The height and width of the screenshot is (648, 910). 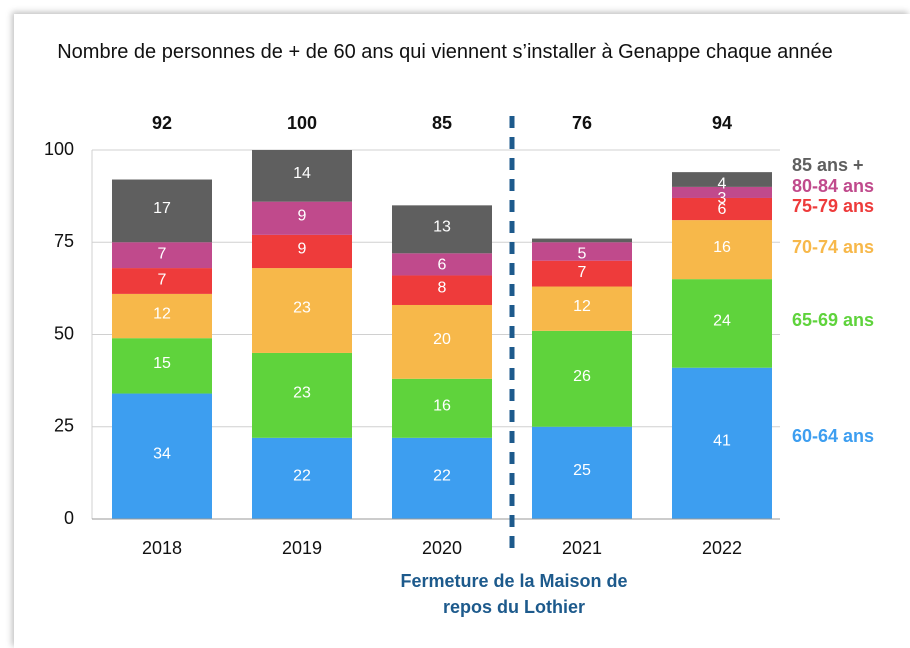 What do you see at coordinates (162, 123) in the screenshot?
I see `total-label: 92` at bounding box center [162, 123].